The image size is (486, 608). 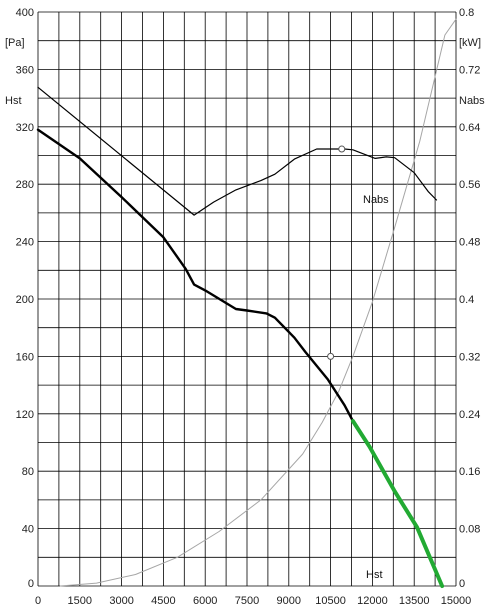 I want to click on right-axis-name: Nabs, so click(x=472, y=101).